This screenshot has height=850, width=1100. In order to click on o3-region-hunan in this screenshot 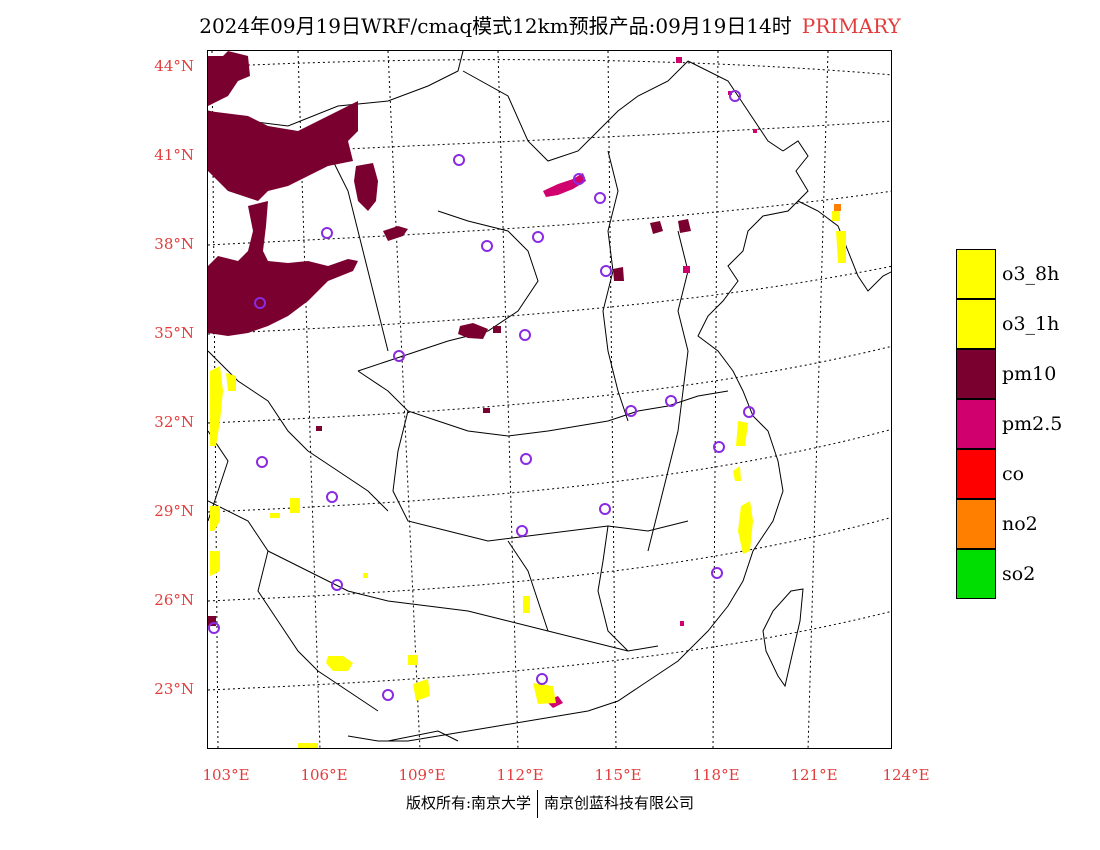, I will do `click(526, 604)`.